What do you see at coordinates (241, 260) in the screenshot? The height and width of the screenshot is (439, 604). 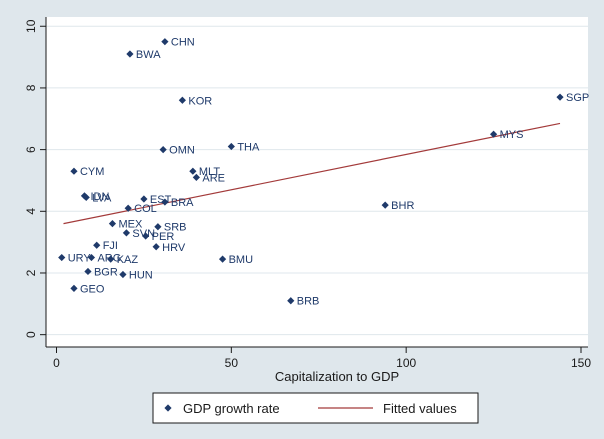 I see `point-label-bmu: BMU` at bounding box center [241, 260].